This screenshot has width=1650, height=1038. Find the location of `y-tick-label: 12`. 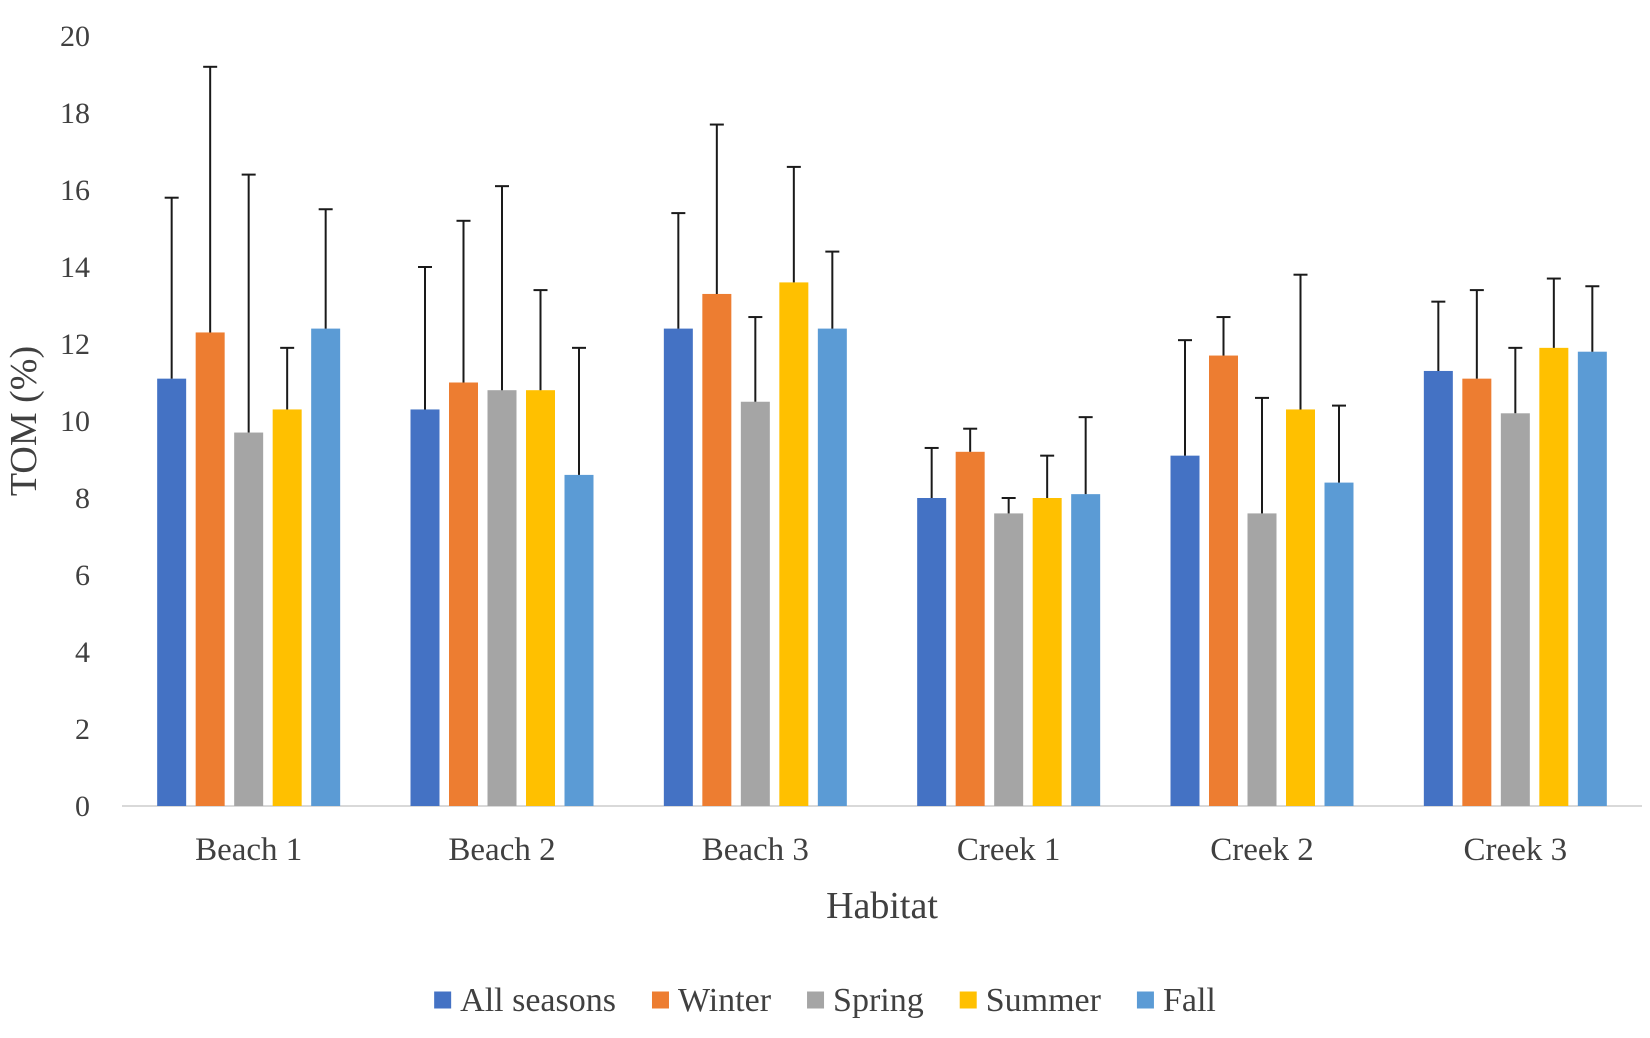

y-tick-label: 12 is located at coordinates (75, 344).